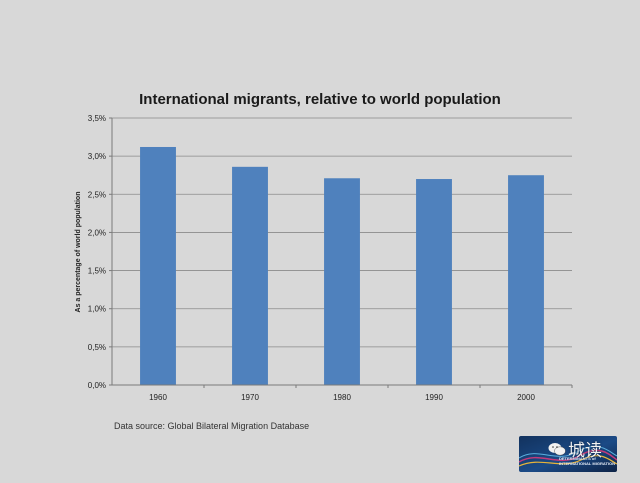  Describe the element at coordinates (434, 397) in the screenshot. I see `x-tick-label-1990: 1990` at that location.